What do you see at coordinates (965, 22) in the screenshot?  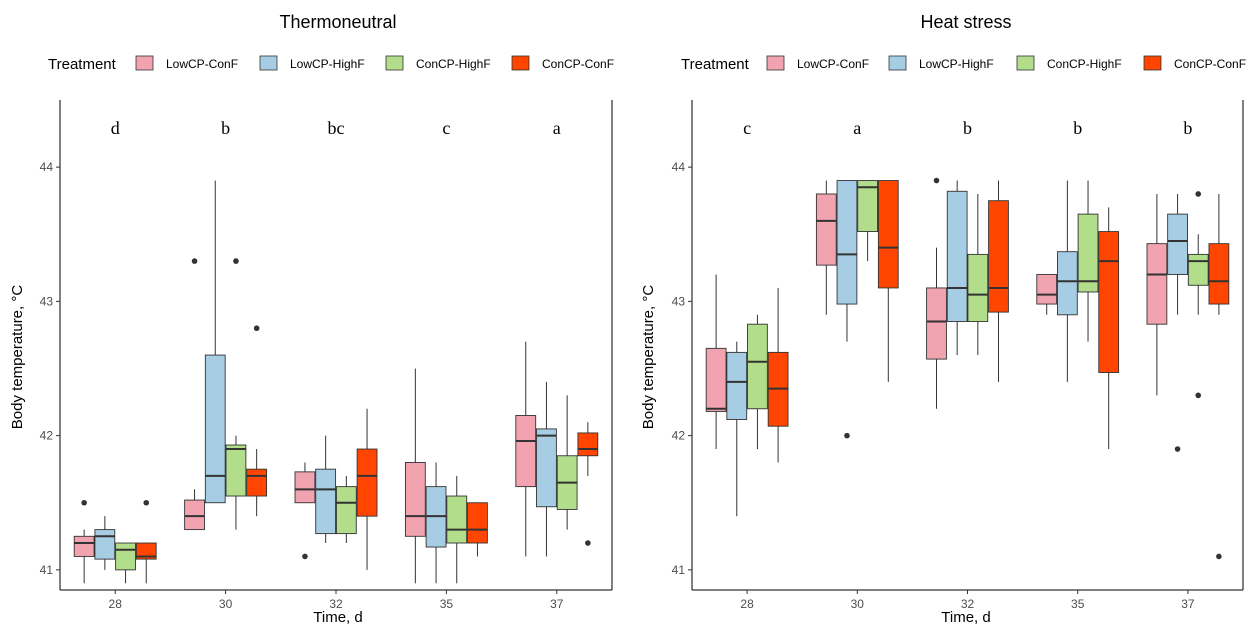 I see `panel-title: Heat stress` at bounding box center [965, 22].